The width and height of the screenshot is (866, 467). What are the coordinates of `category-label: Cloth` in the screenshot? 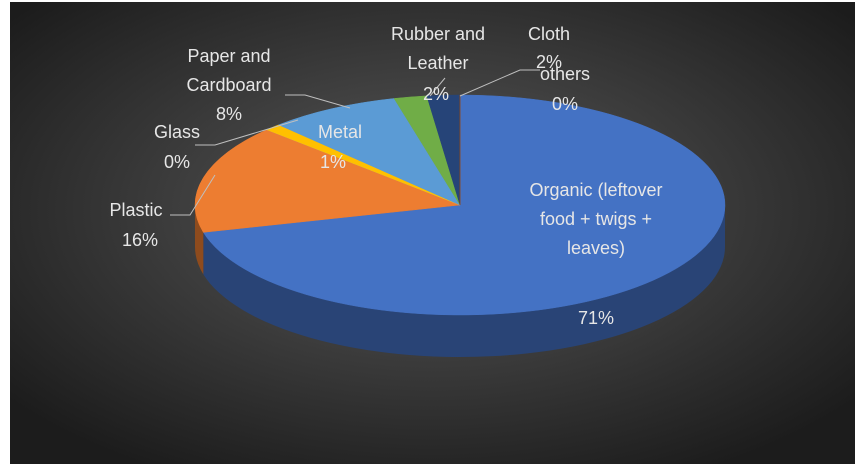 It's located at (549, 34).